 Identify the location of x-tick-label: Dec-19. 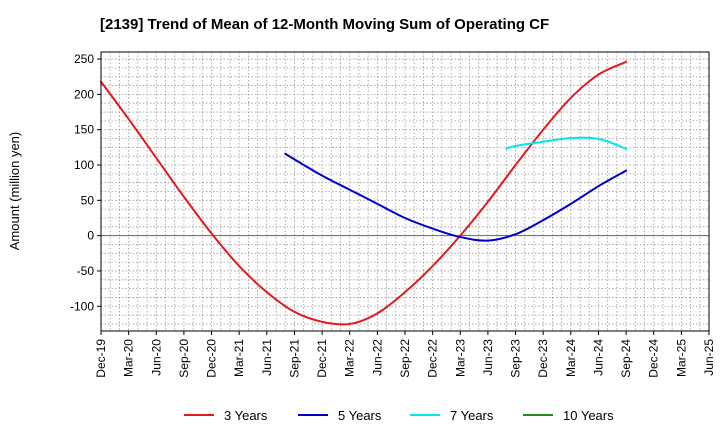
(101, 358).